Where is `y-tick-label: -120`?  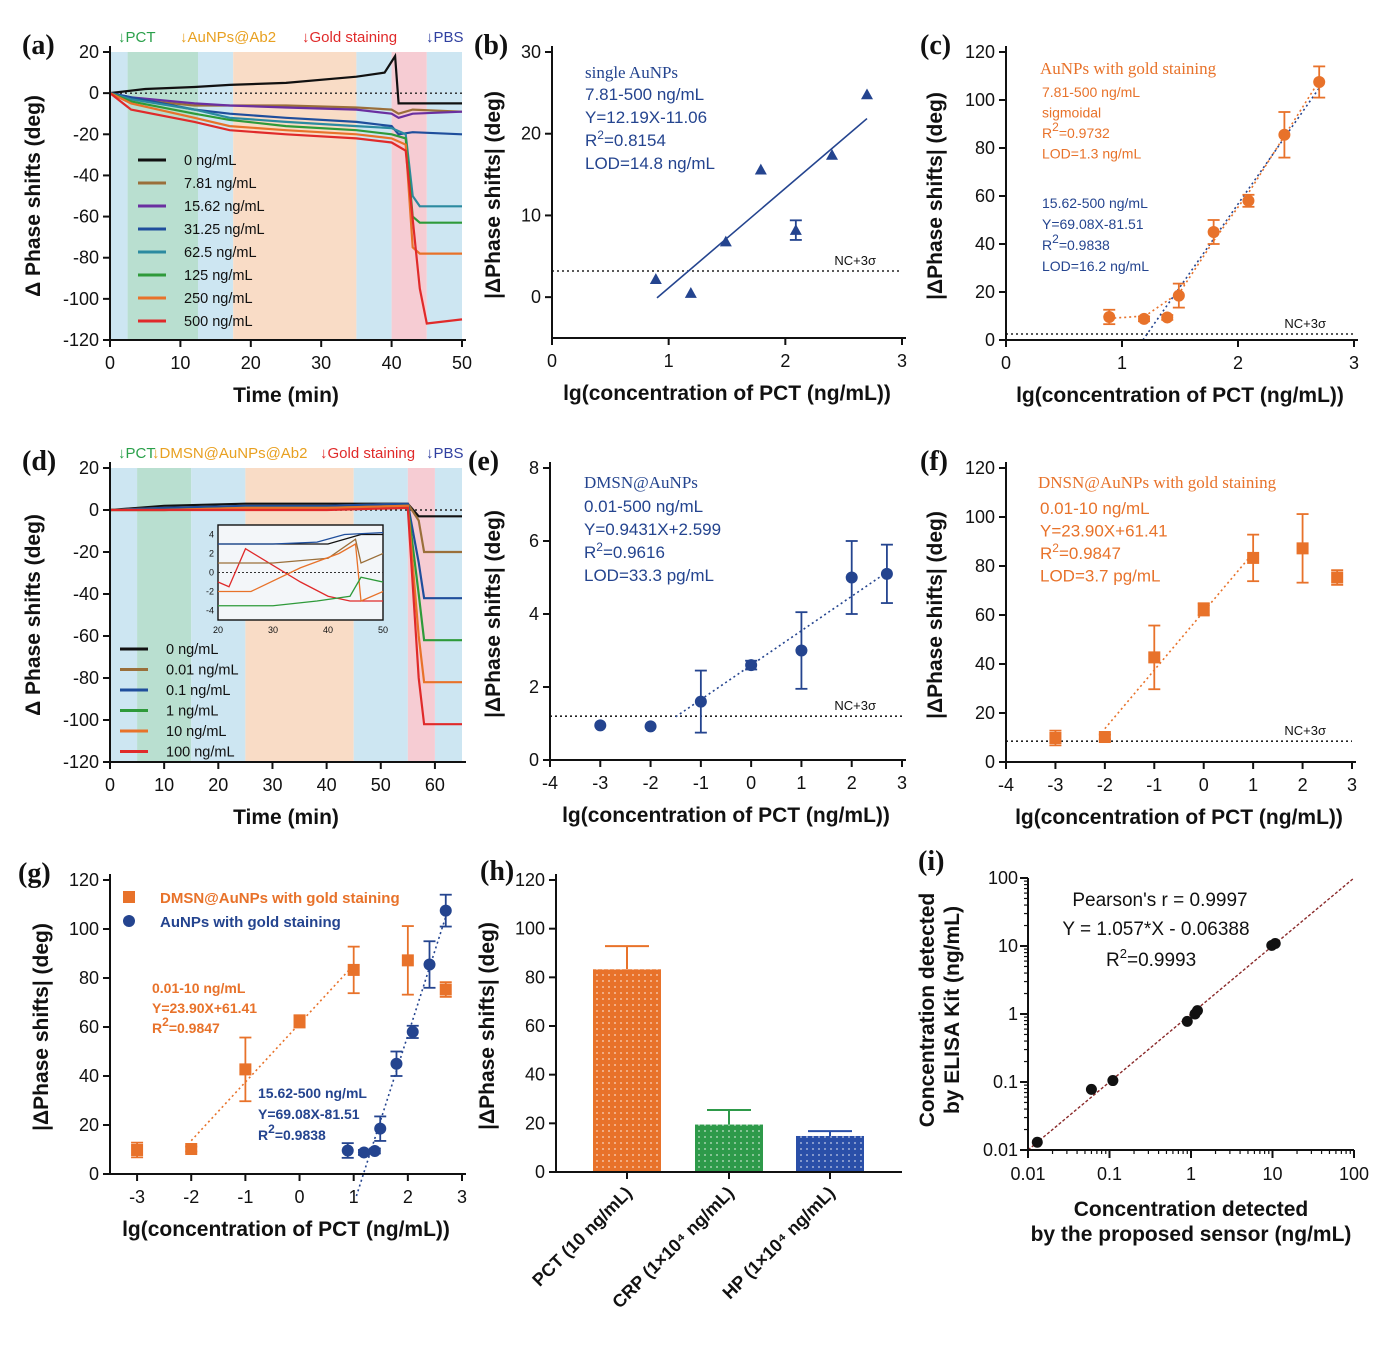 y-tick-label: -120 is located at coordinates (81, 340).